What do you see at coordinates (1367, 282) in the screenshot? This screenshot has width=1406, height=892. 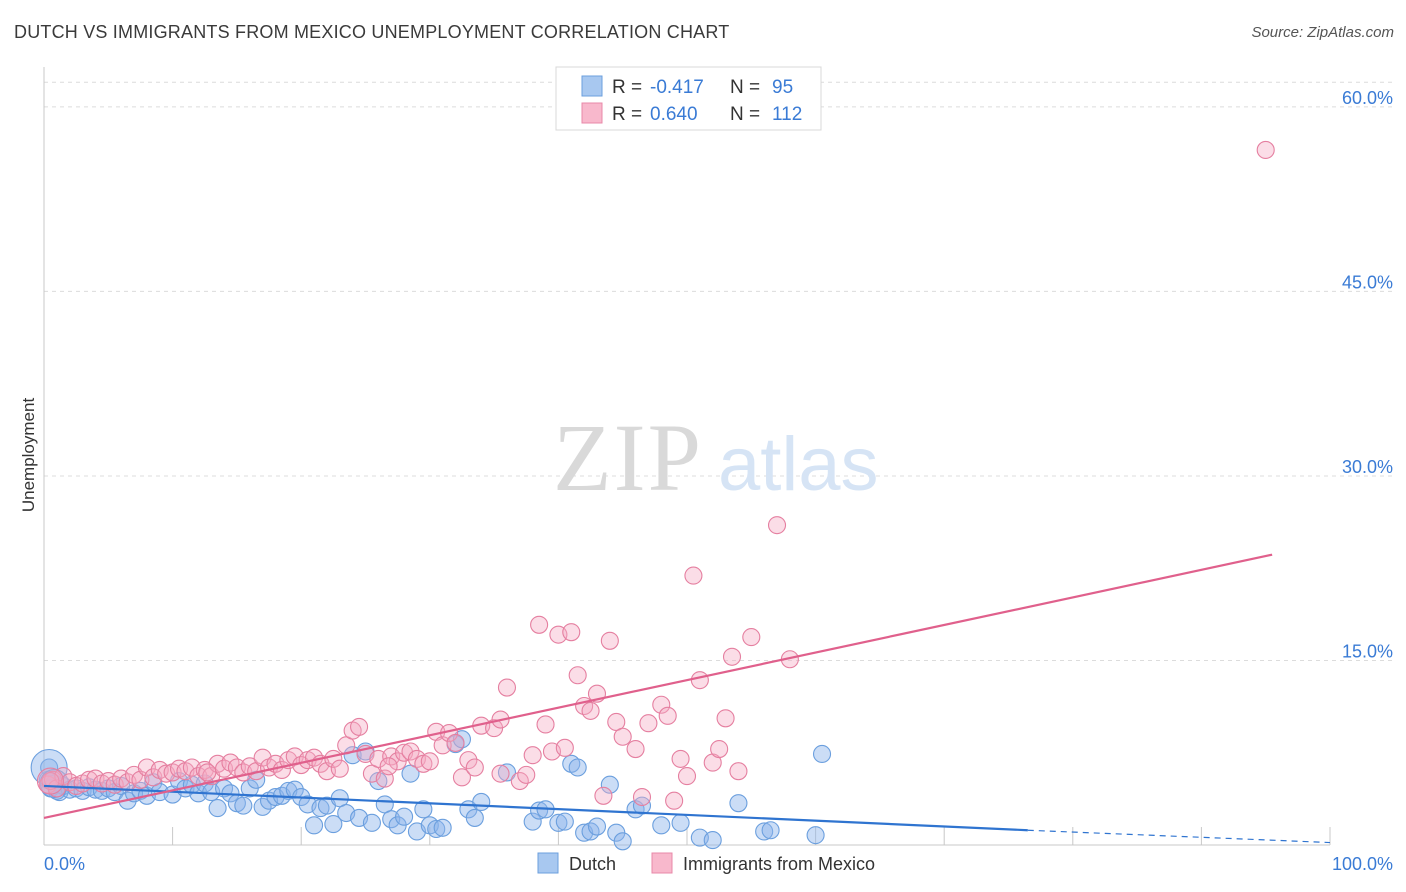 I see `y-tick-label: 45.0%` at bounding box center [1367, 282].